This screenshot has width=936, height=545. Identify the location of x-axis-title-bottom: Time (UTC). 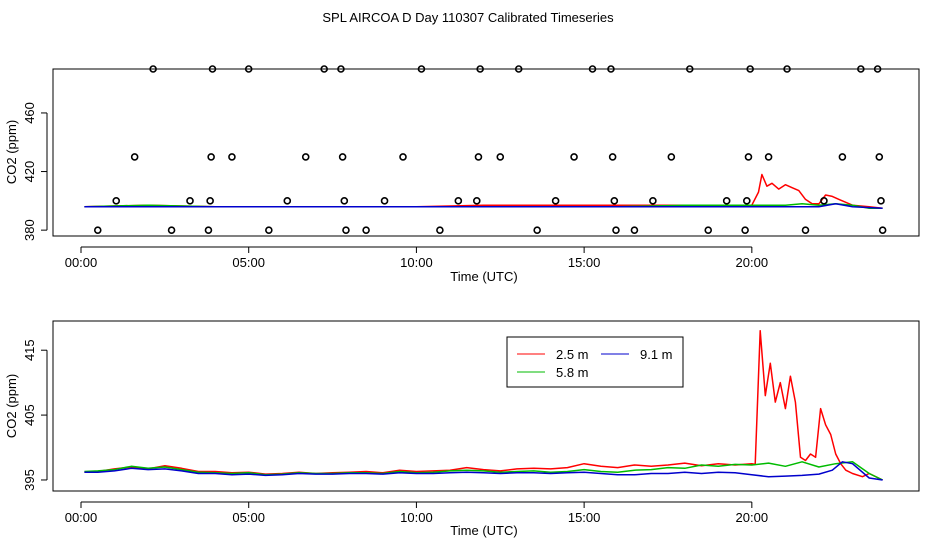
(483, 530).